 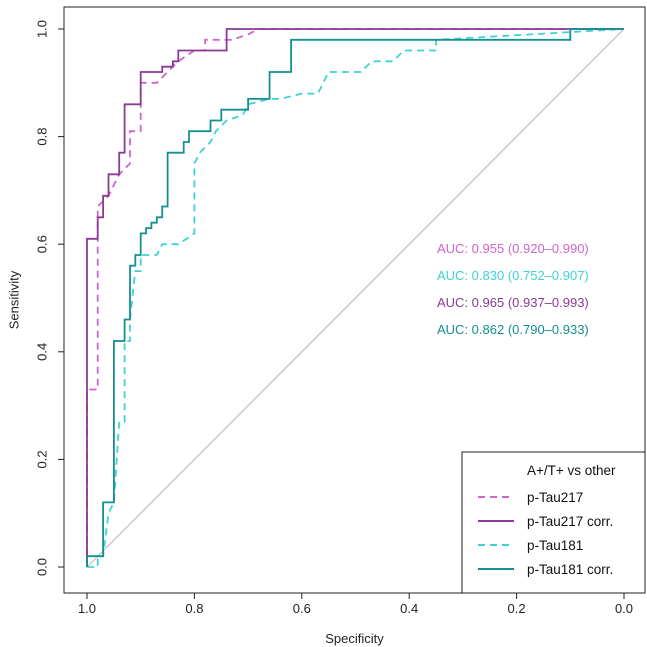 What do you see at coordinates (555, 497) in the screenshot?
I see `legend-label-p-tau217: p-Tau217` at bounding box center [555, 497].